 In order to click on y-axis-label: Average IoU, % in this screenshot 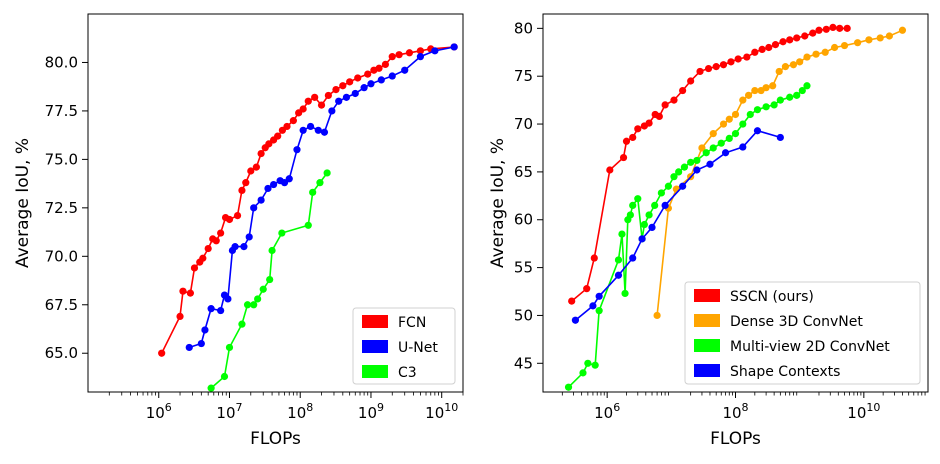, I will do `click(23, 203)`.